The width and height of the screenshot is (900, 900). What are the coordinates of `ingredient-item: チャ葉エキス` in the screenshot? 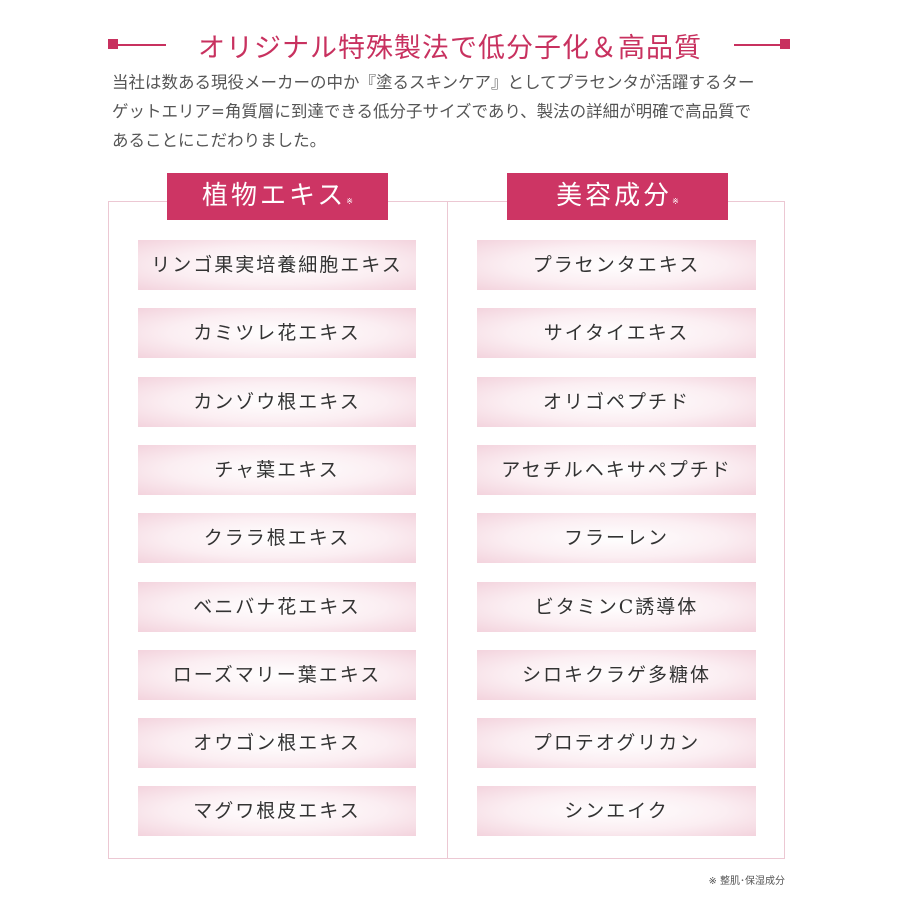 It's located at (277, 469).